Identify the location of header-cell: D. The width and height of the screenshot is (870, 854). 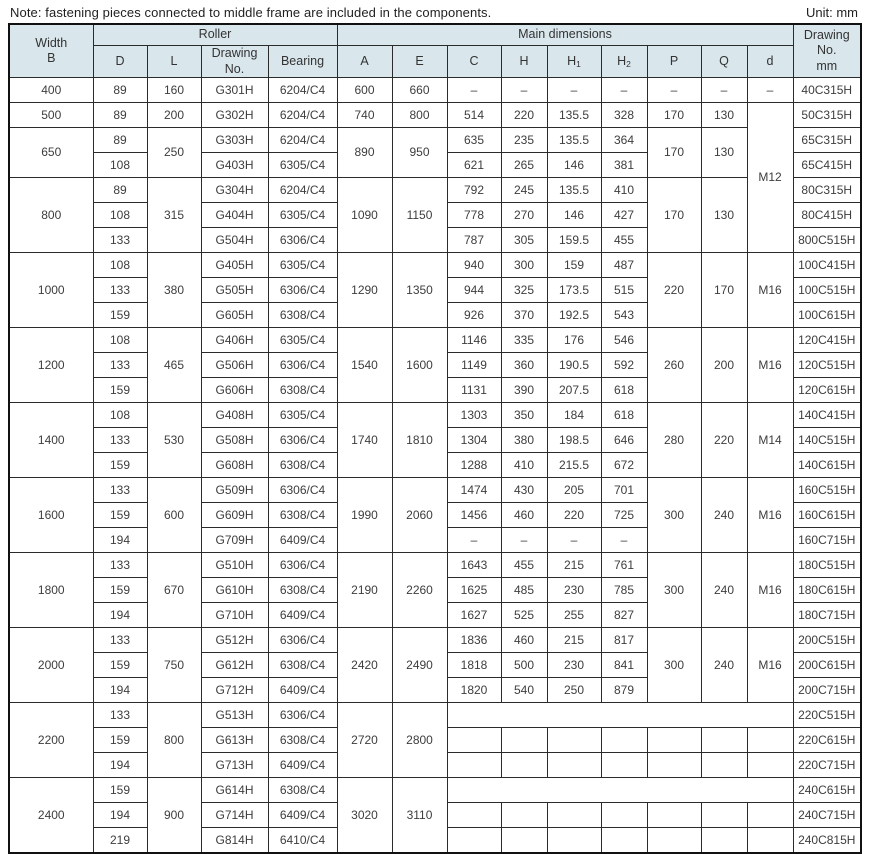
(120, 61).